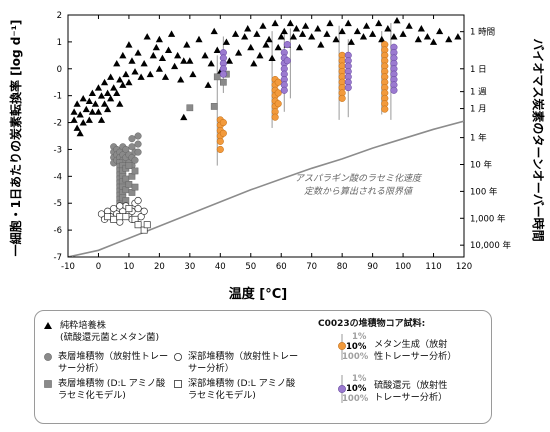 This screenshot has height=432, width=550. I want to click on y-axis-label-right: バイオマス炭素のターンオーバー時間, so click(538, 139).